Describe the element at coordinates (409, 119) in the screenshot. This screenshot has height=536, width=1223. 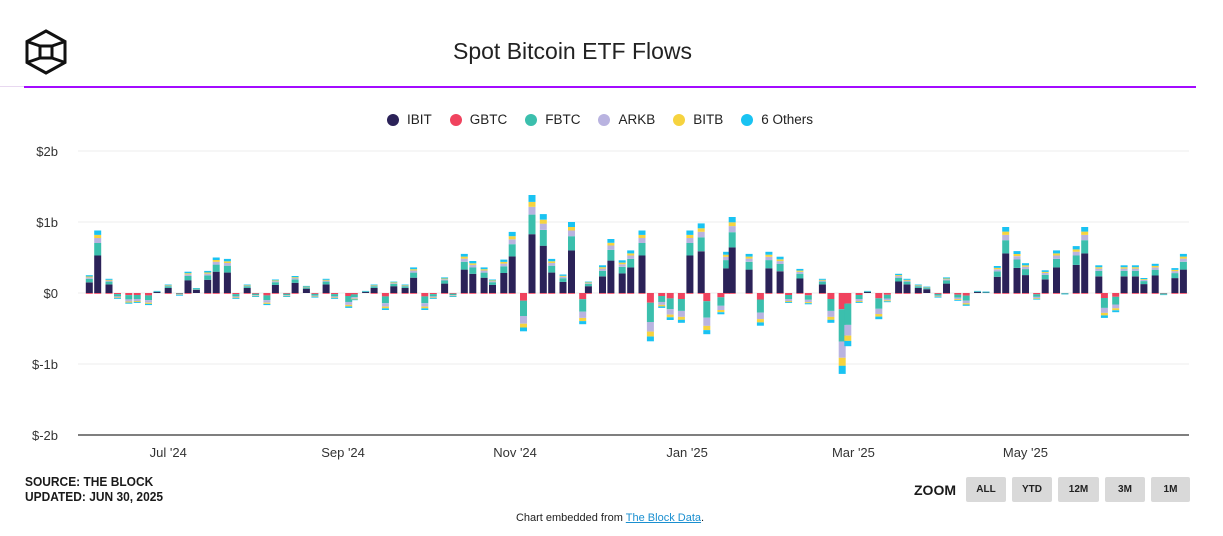
I see `legend-item-ibit: IBIT` at that location.